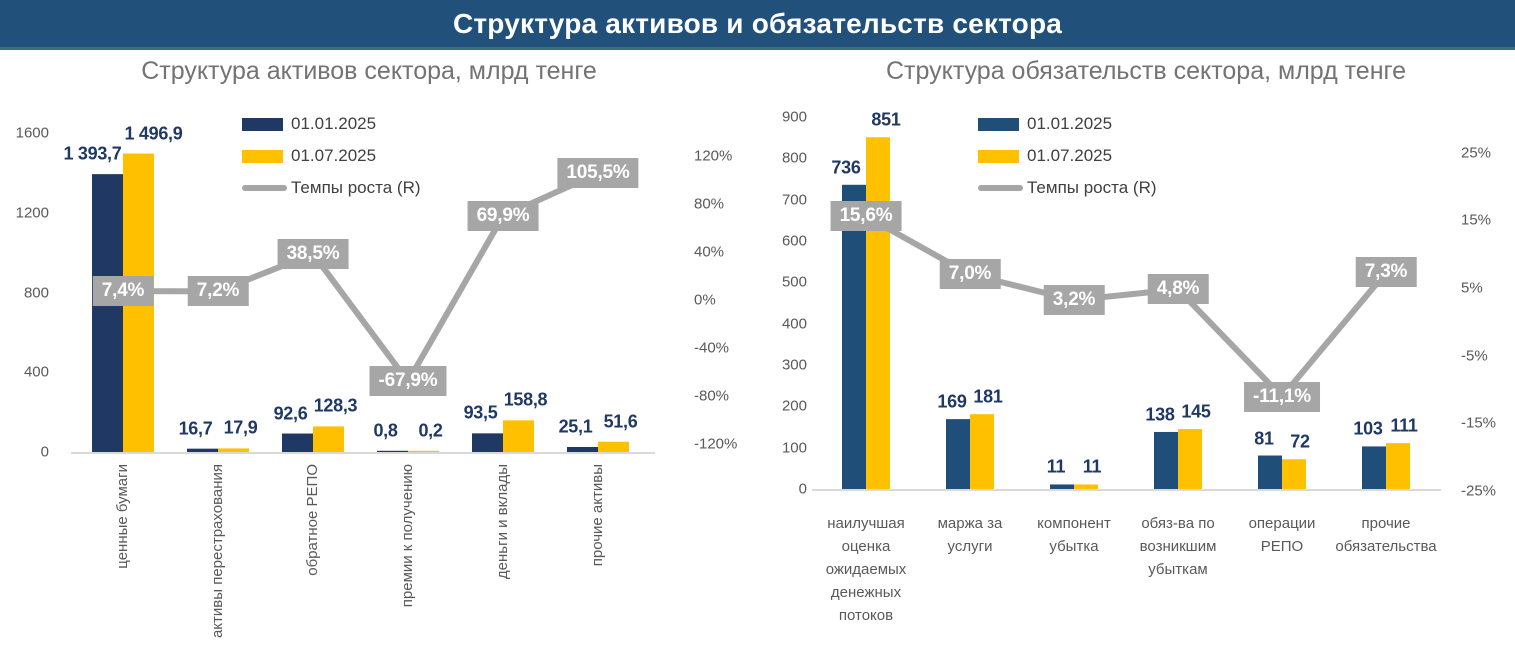 This screenshot has height=651, width=1515. I want to click on growth-rate-label: -11,1%, so click(1282, 396).